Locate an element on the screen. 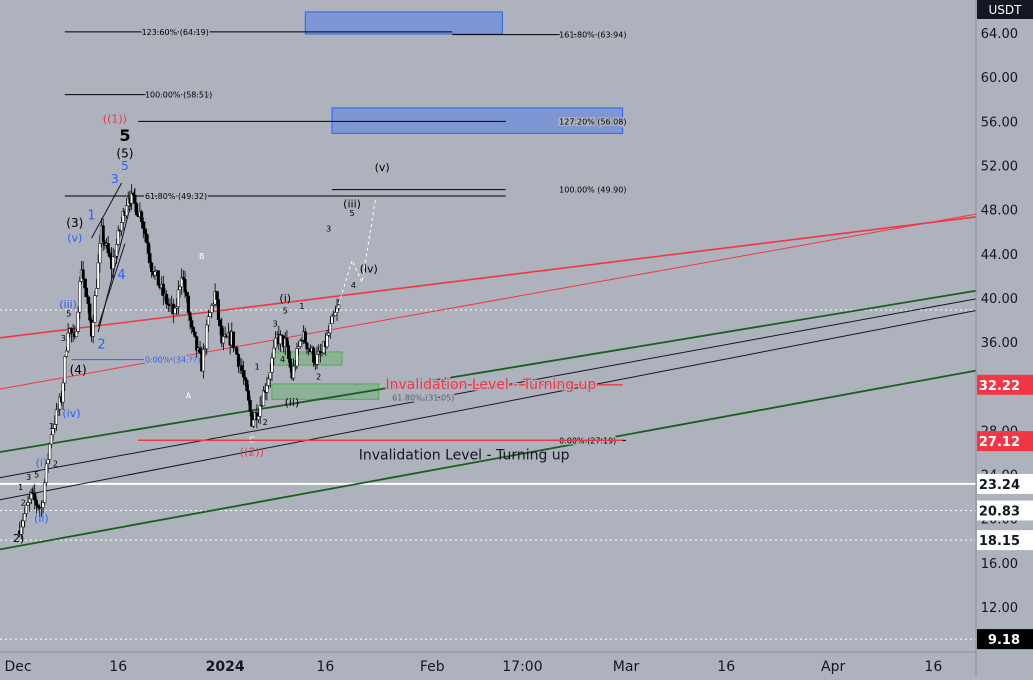  wave-label: (v) is located at coordinates (382, 167).